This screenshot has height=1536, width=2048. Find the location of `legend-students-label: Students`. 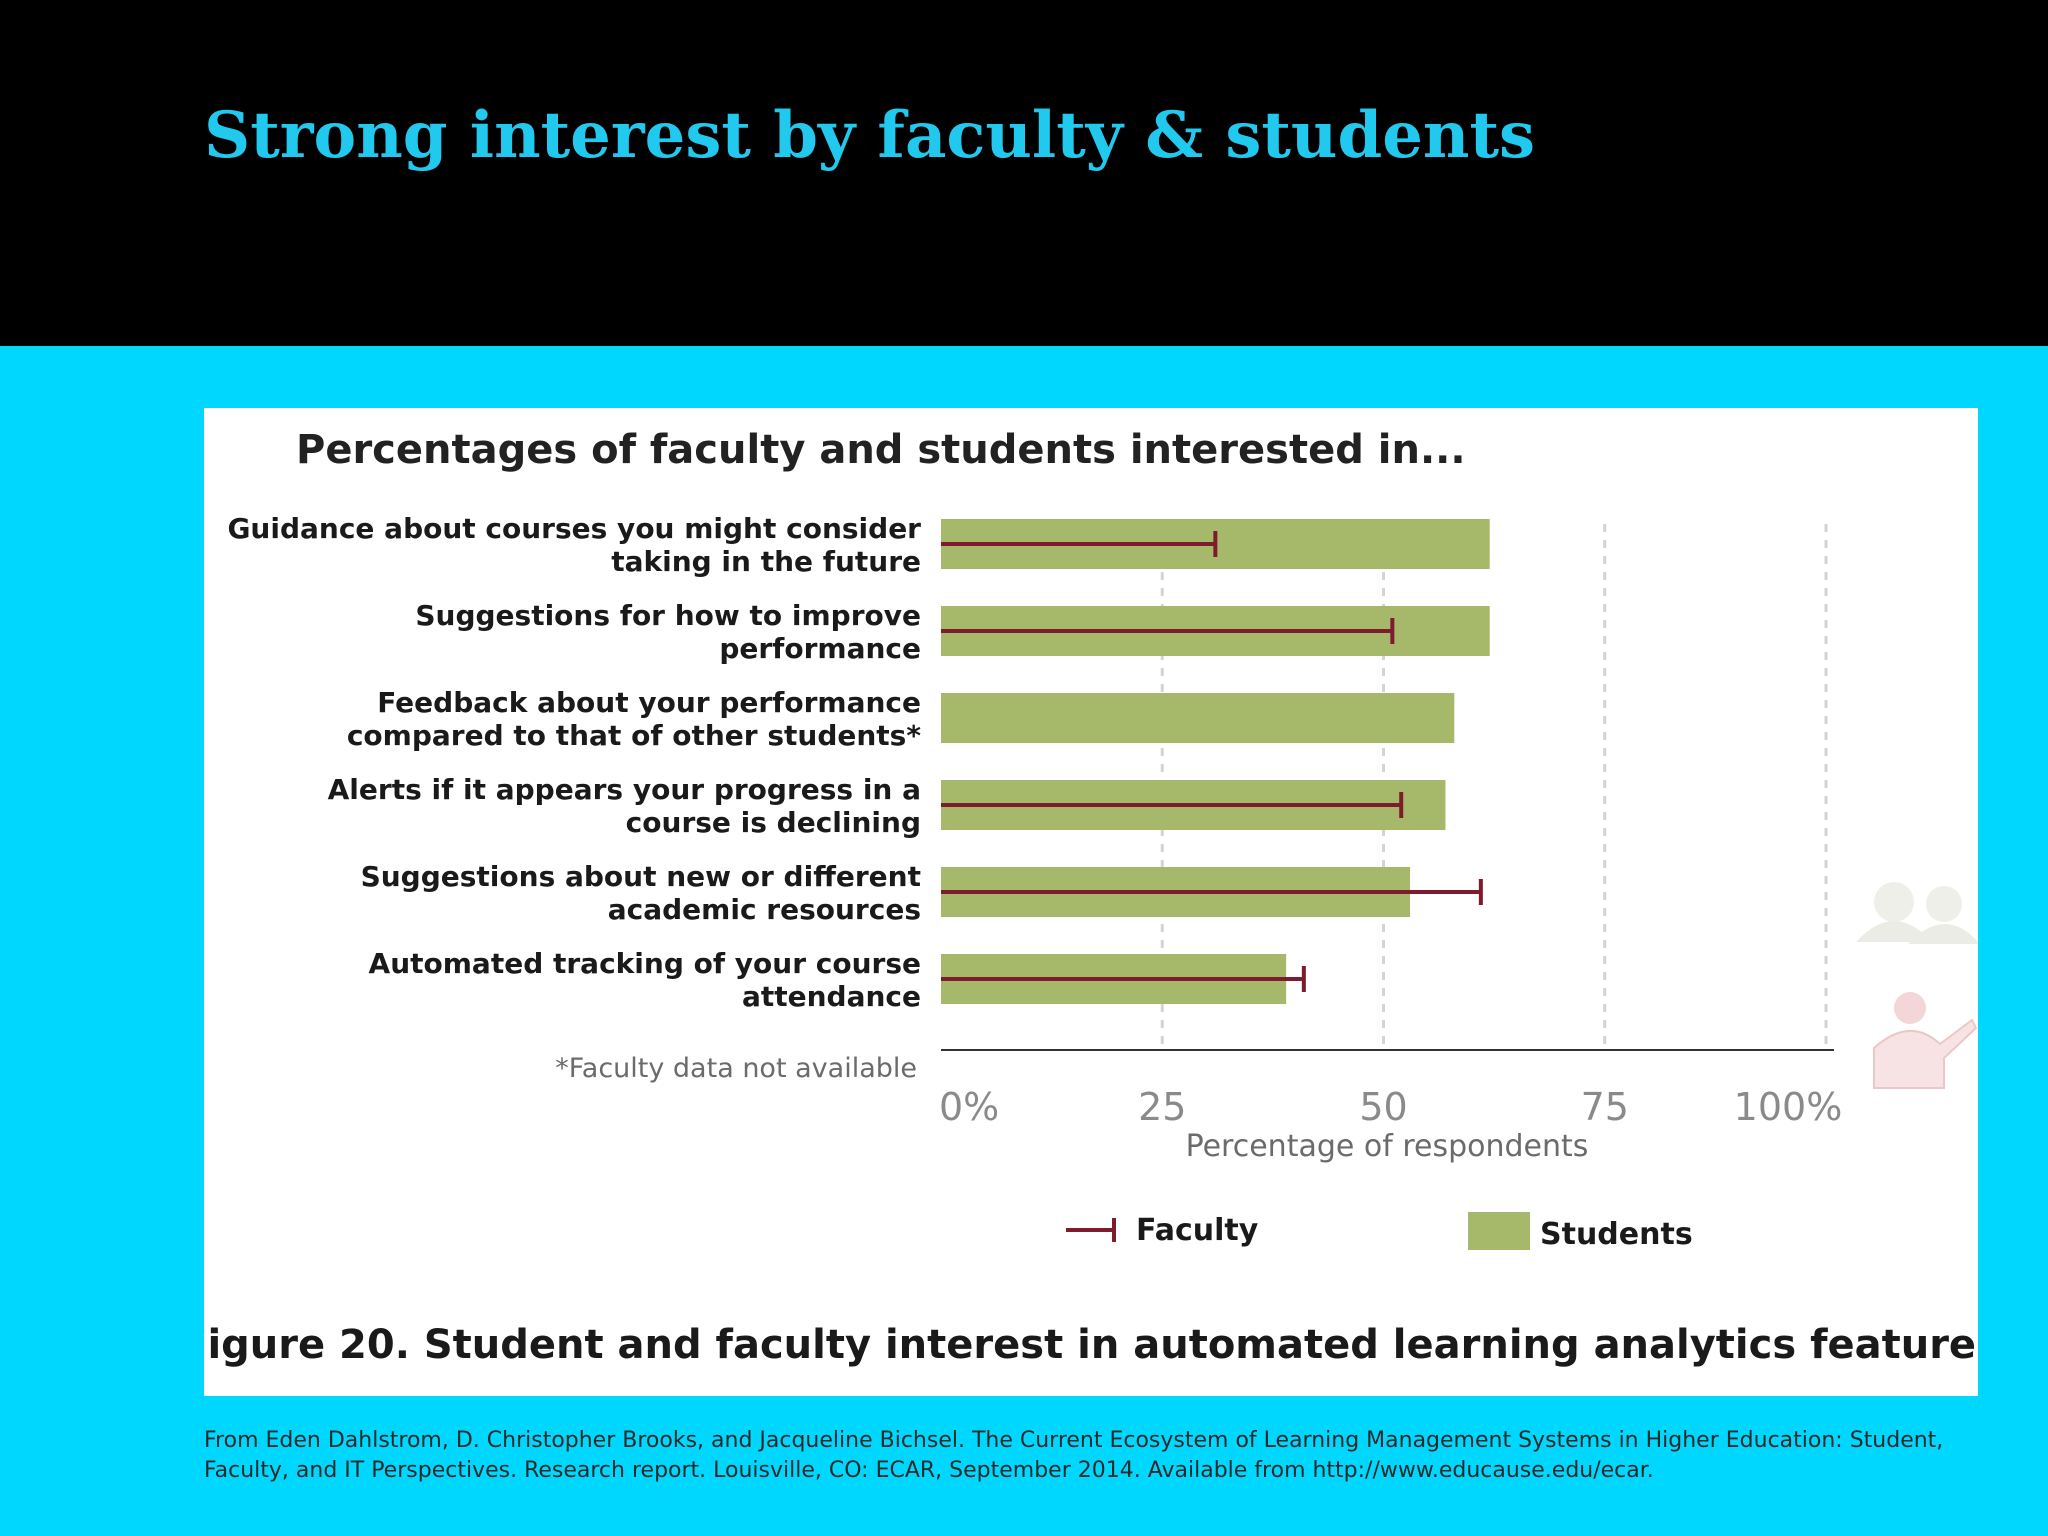

legend-students-label: Students is located at coordinates (1616, 1234).